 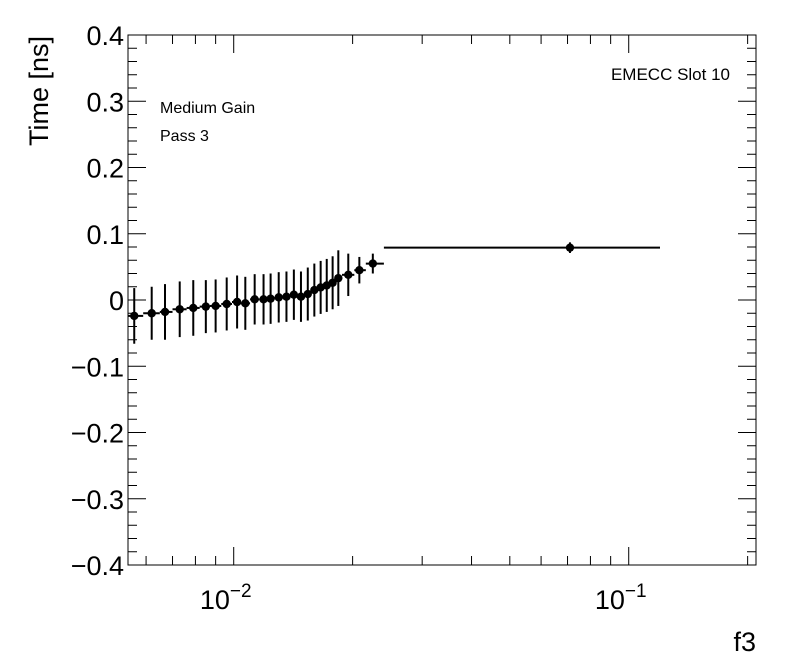 I want to click on x-axis-title: f3, so click(x=744, y=642).